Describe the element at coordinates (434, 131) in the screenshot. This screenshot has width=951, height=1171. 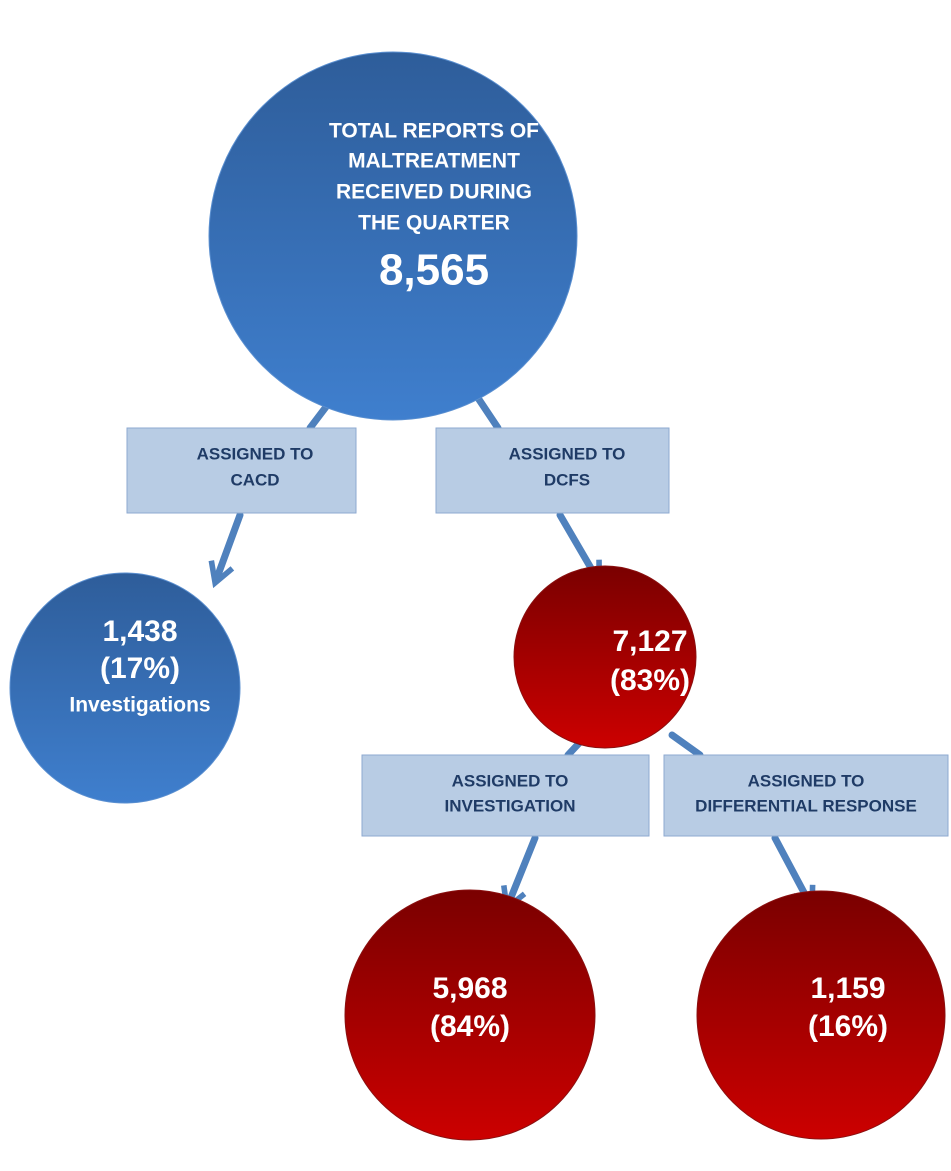
I see `node-text: TOTAL REPORTS OF` at that location.